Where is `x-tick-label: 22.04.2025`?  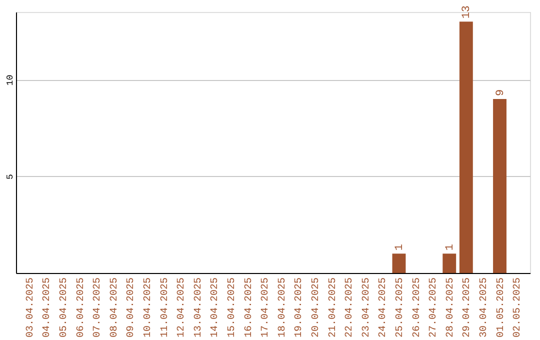 x-tick-label: 22.04.2025 is located at coordinates (350, 308).